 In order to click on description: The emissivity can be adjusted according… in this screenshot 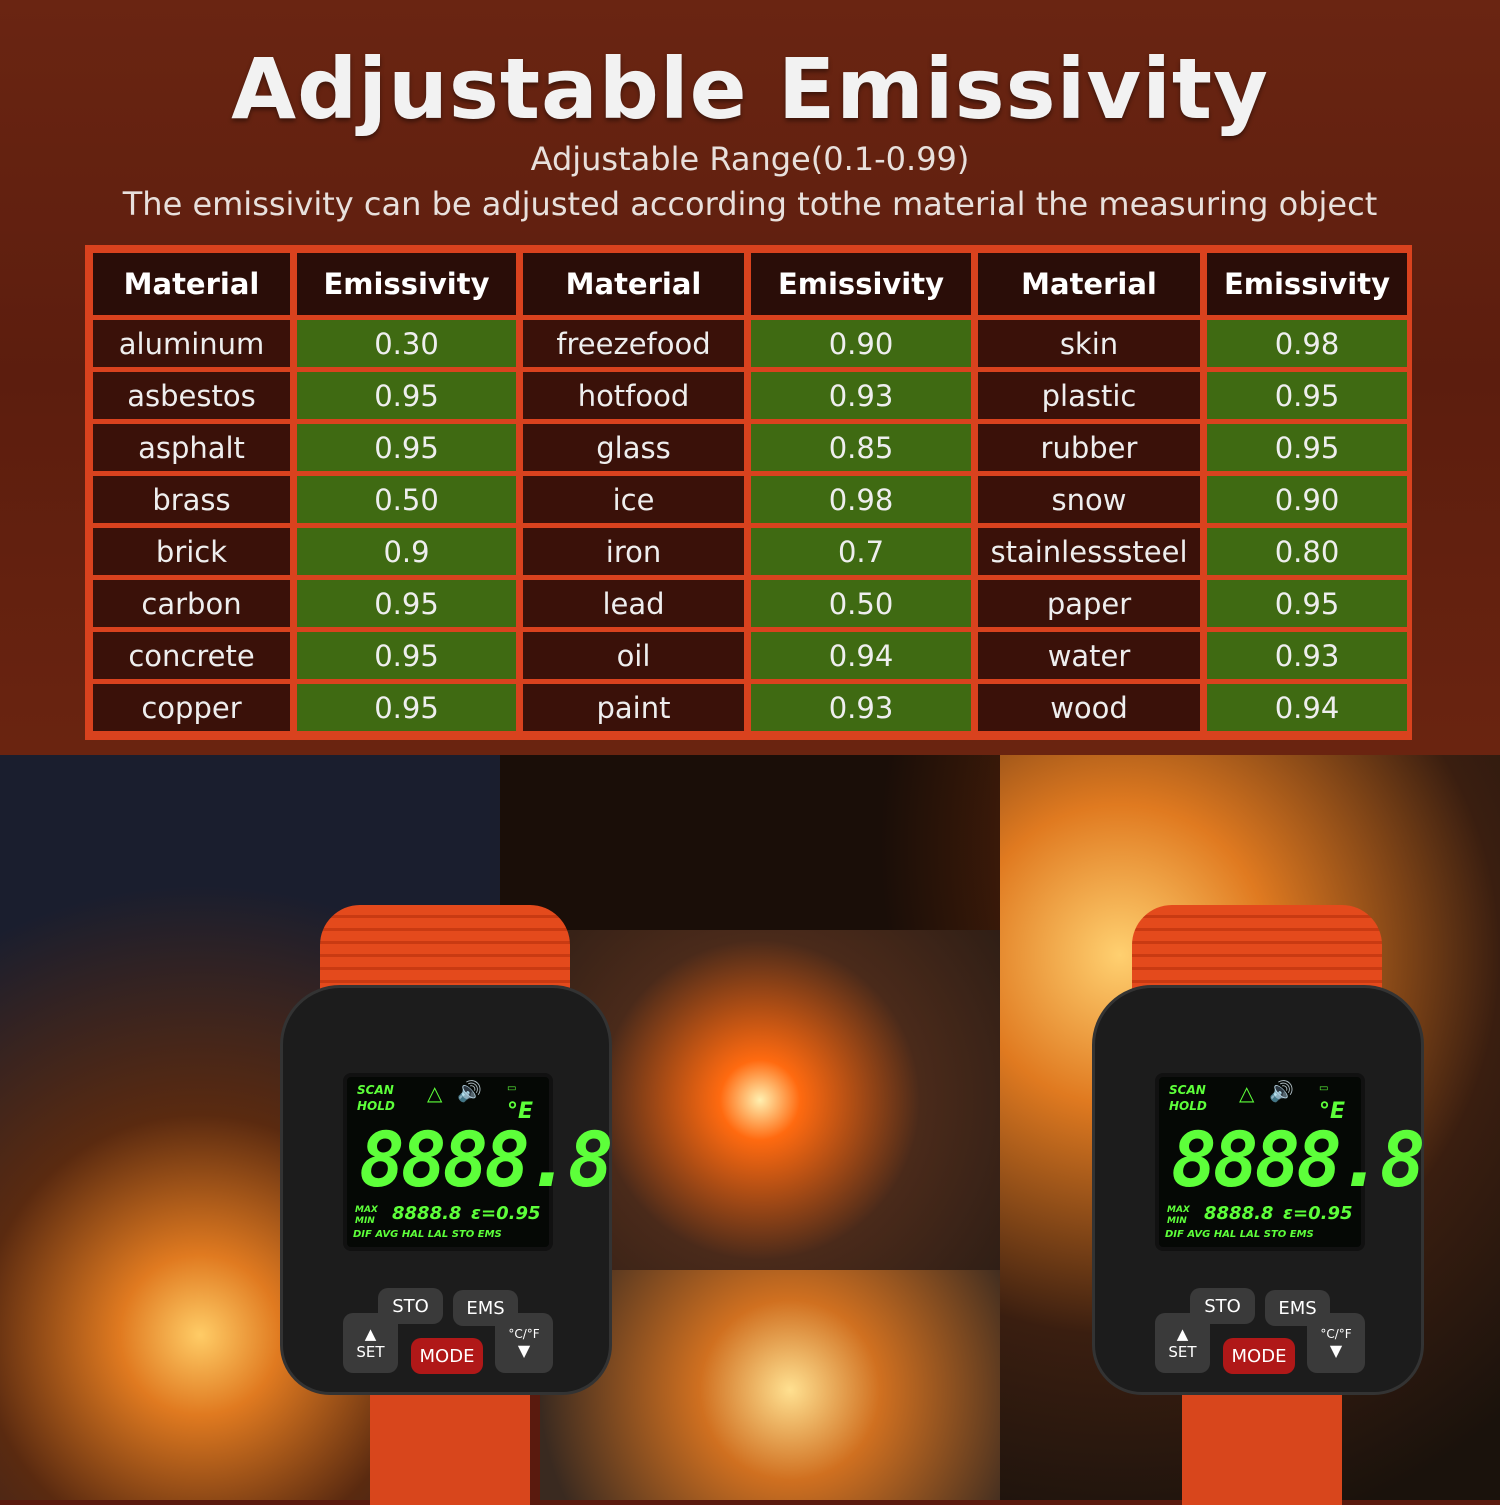, I will do `click(750, 204)`.